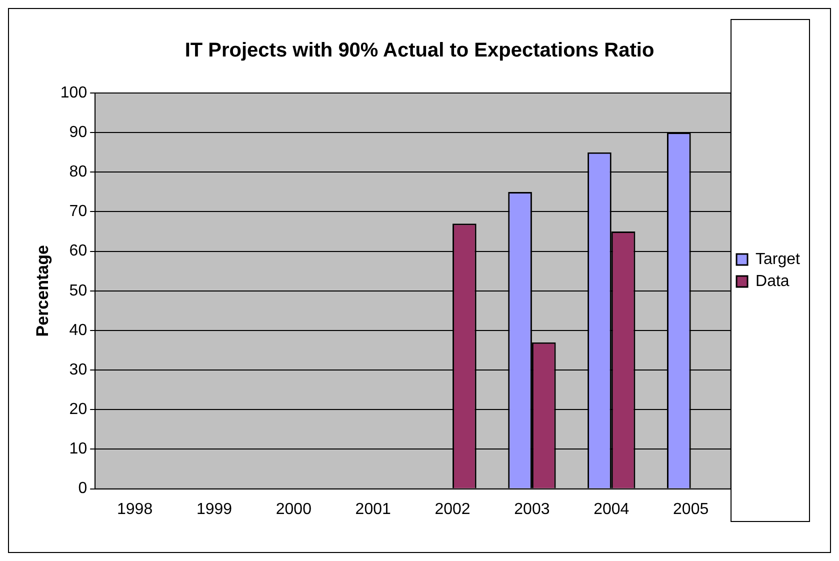 The height and width of the screenshot is (561, 839). I want to click on y-tick-label: 30, so click(78, 369).